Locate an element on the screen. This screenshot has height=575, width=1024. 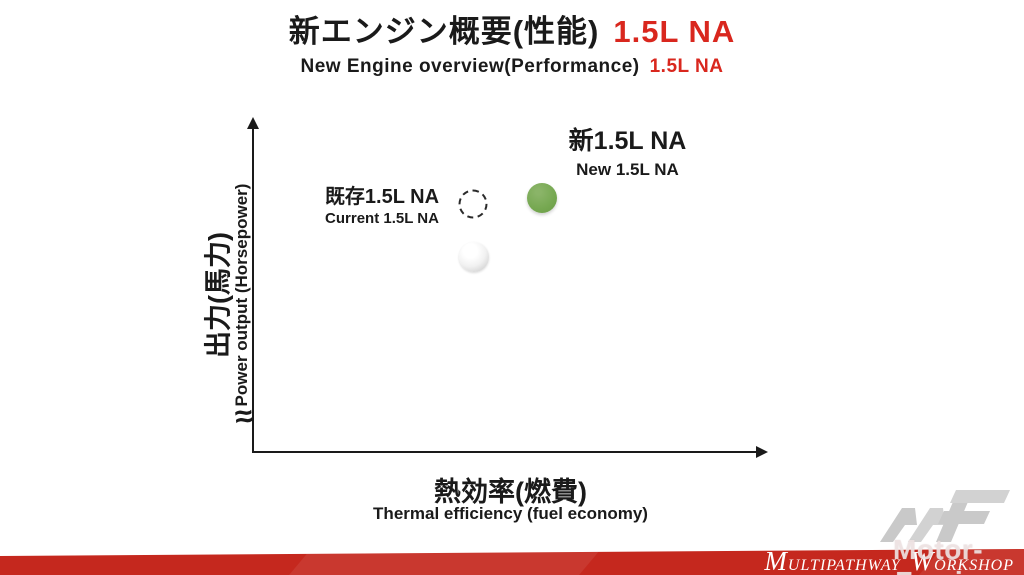
x-axis-line is located at coordinates (508, 452).